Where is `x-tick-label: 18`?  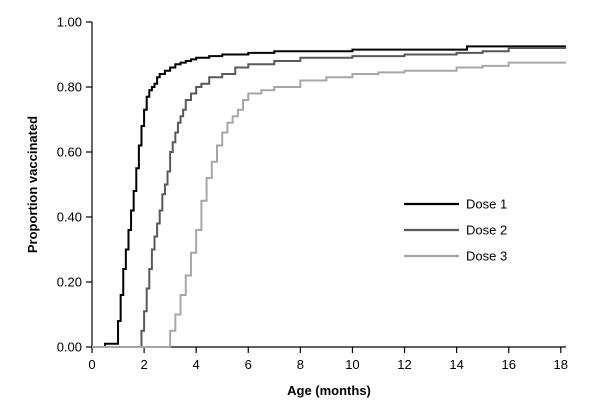
x-tick-label: 18 is located at coordinates (561, 364).